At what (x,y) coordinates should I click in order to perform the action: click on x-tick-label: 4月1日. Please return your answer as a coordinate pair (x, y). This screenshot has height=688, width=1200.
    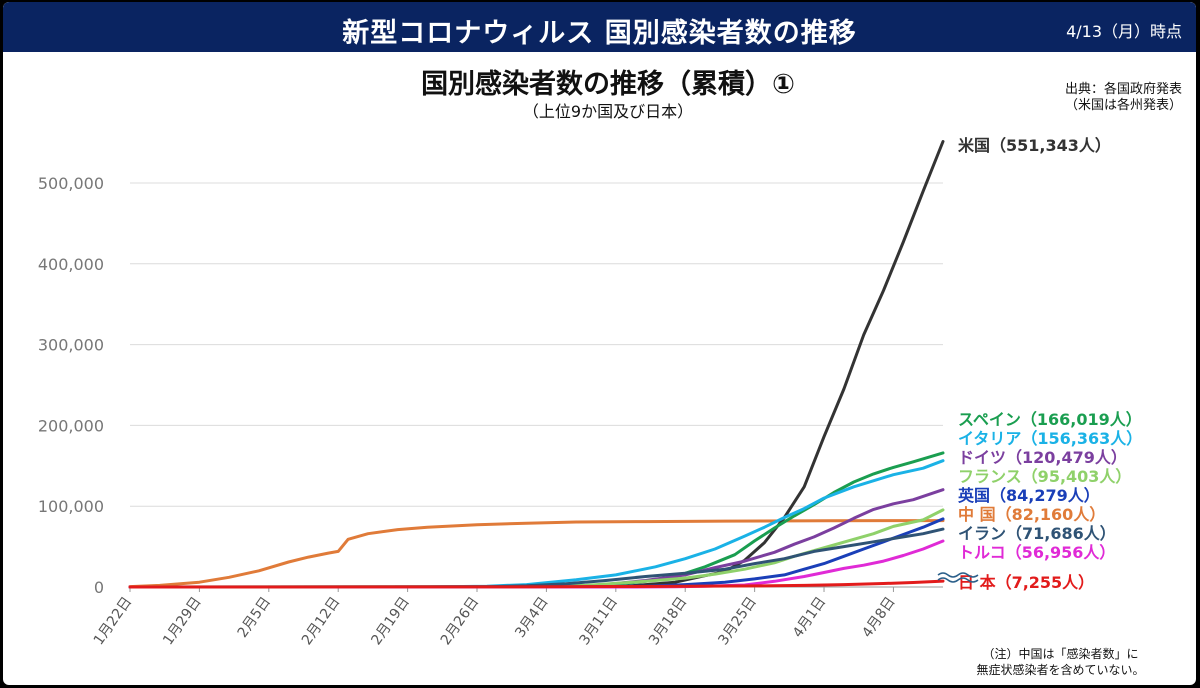
    Looking at the image, I should click on (809, 617).